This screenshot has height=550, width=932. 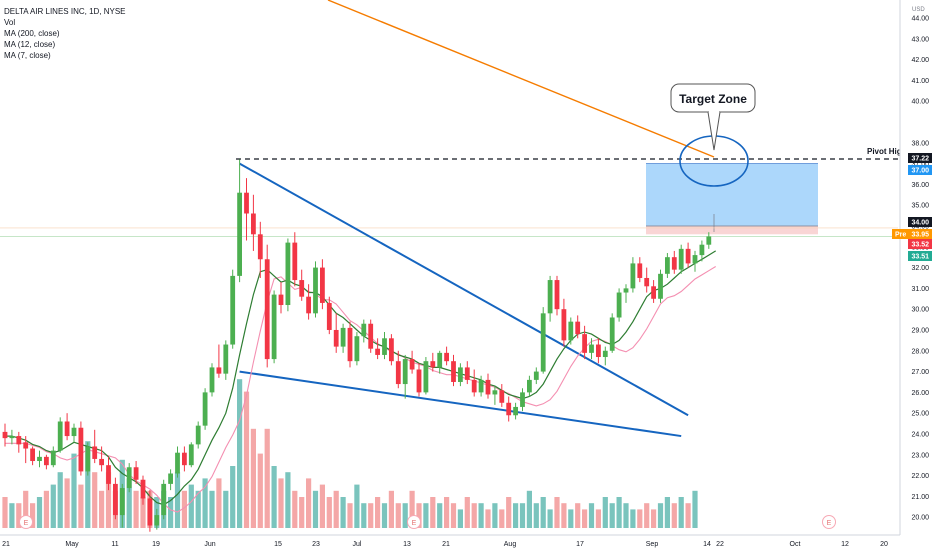 What do you see at coordinates (32, 33) in the screenshot?
I see `legend-ma200: MA (200, close)` at bounding box center [32, 33].